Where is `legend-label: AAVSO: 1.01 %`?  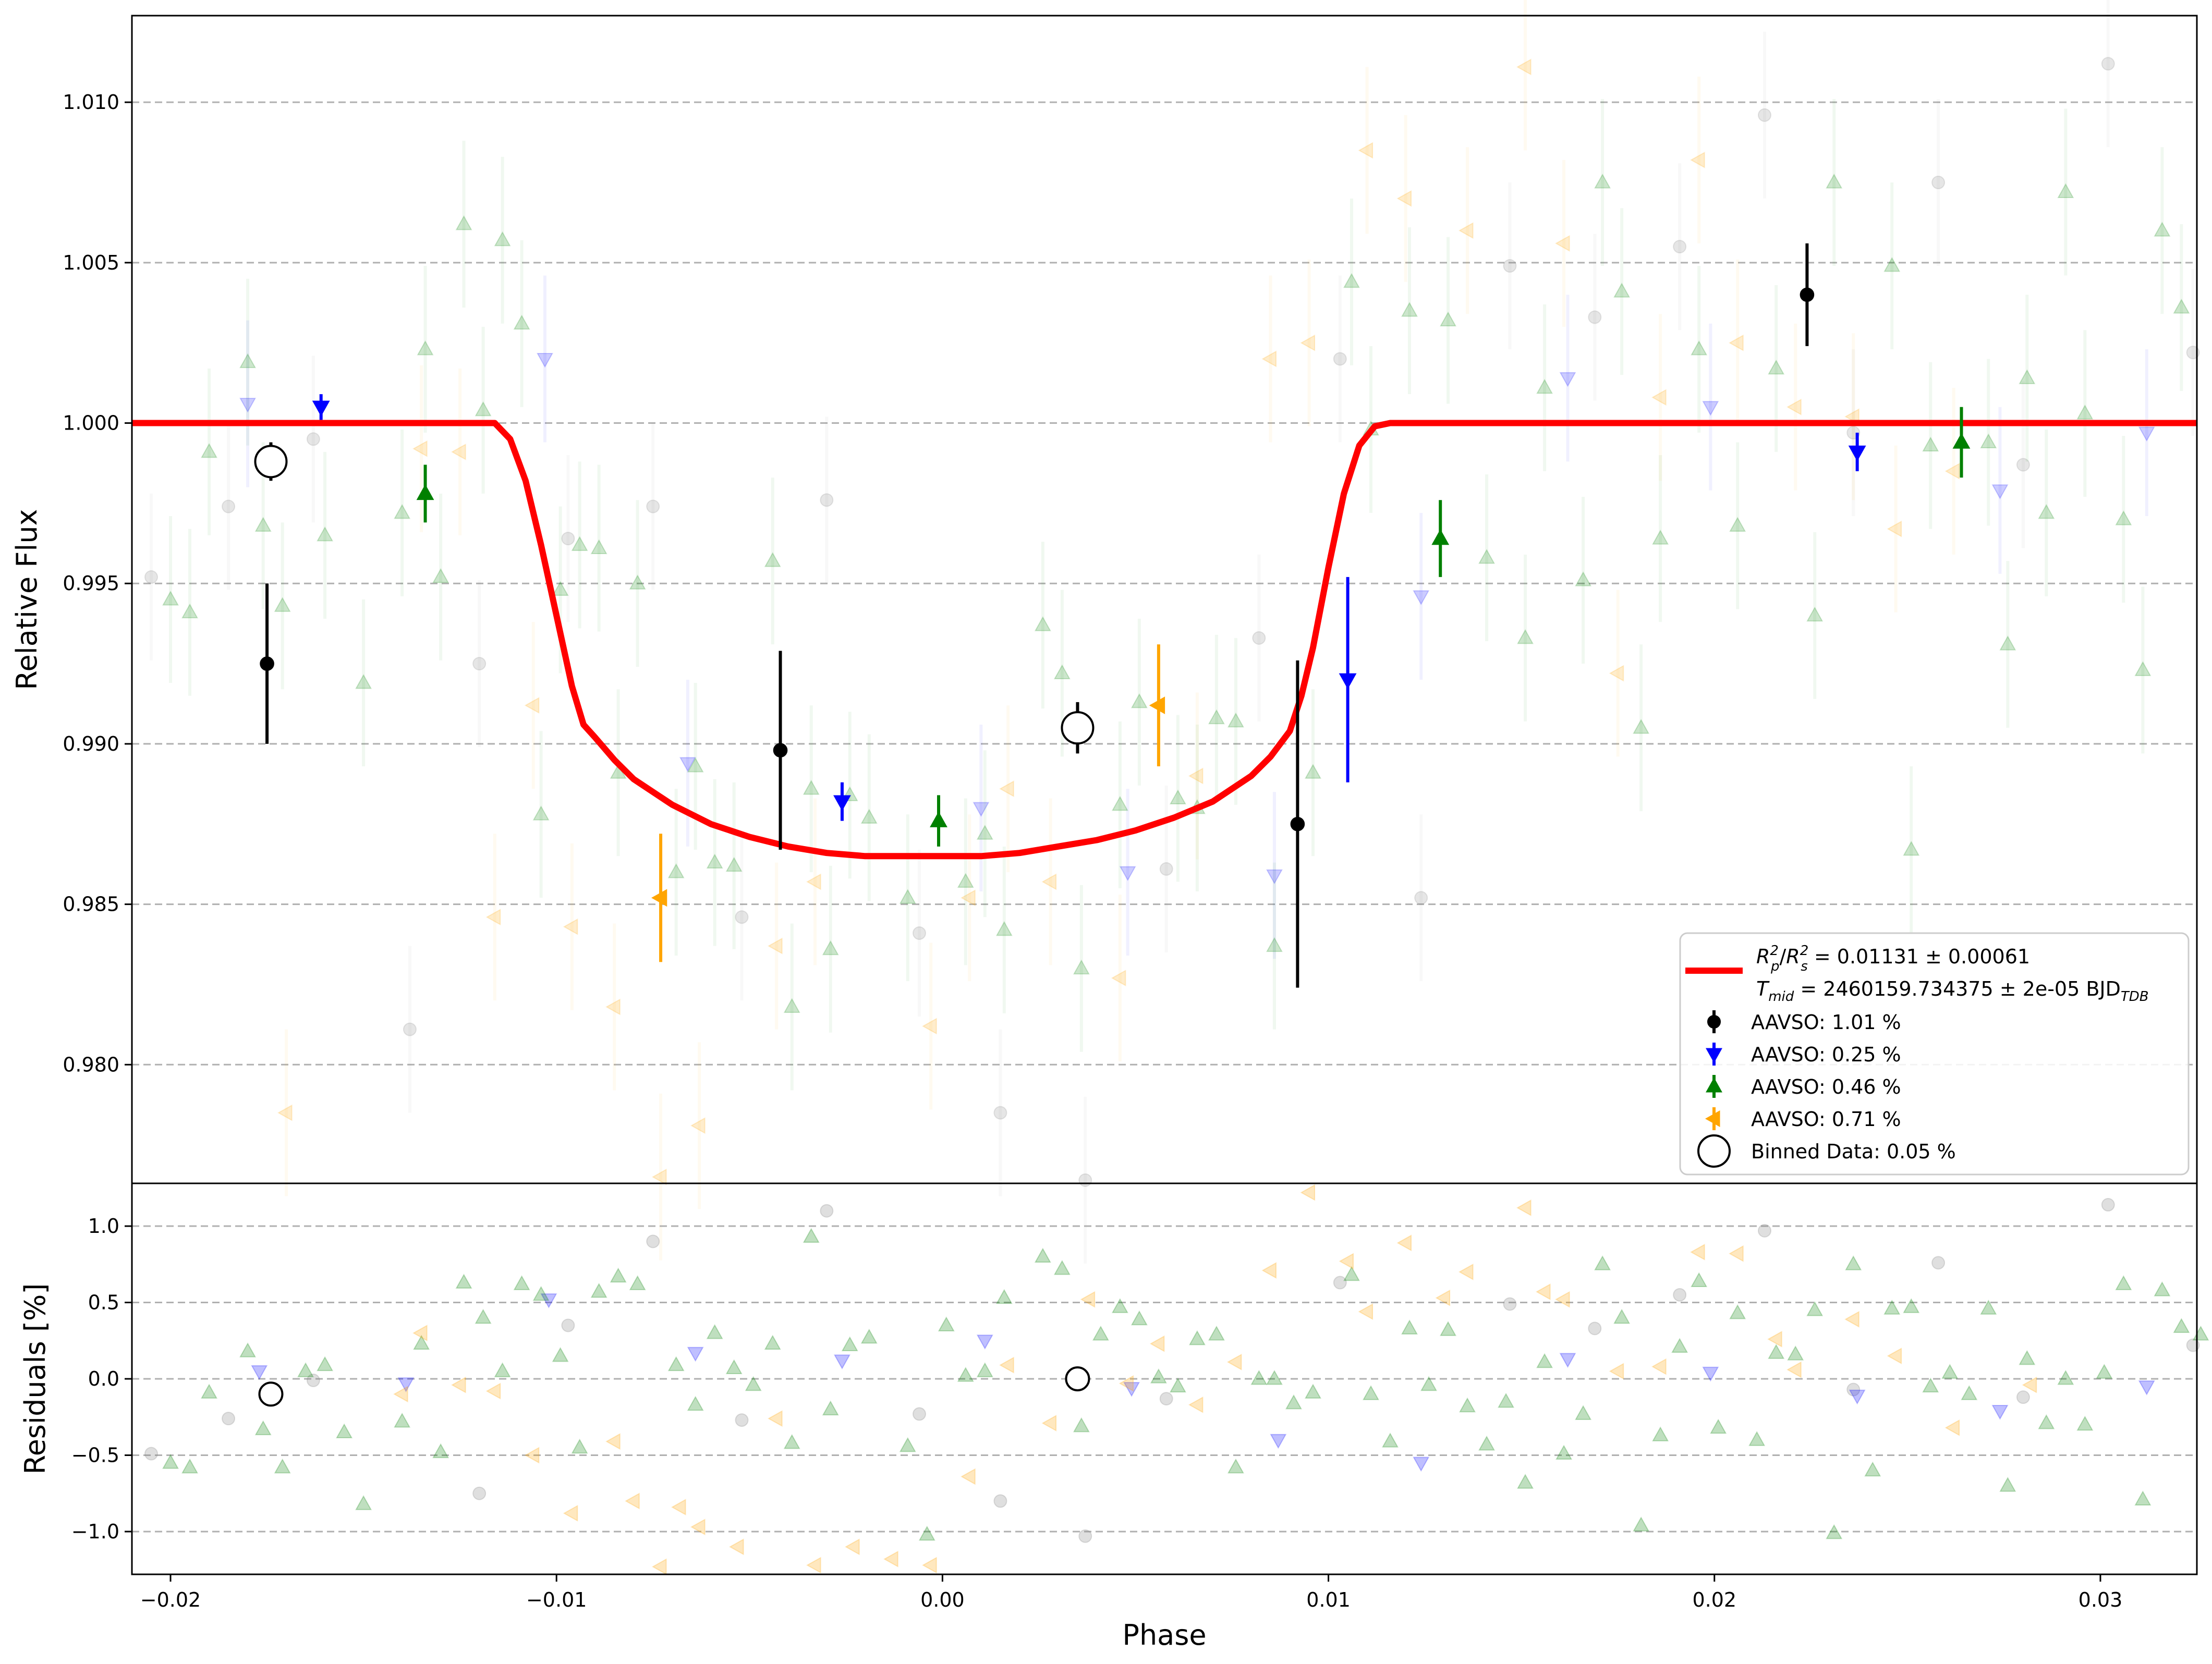 legend-label: AAVSO: 1.01 % is located at coordinates (1826, 1022).